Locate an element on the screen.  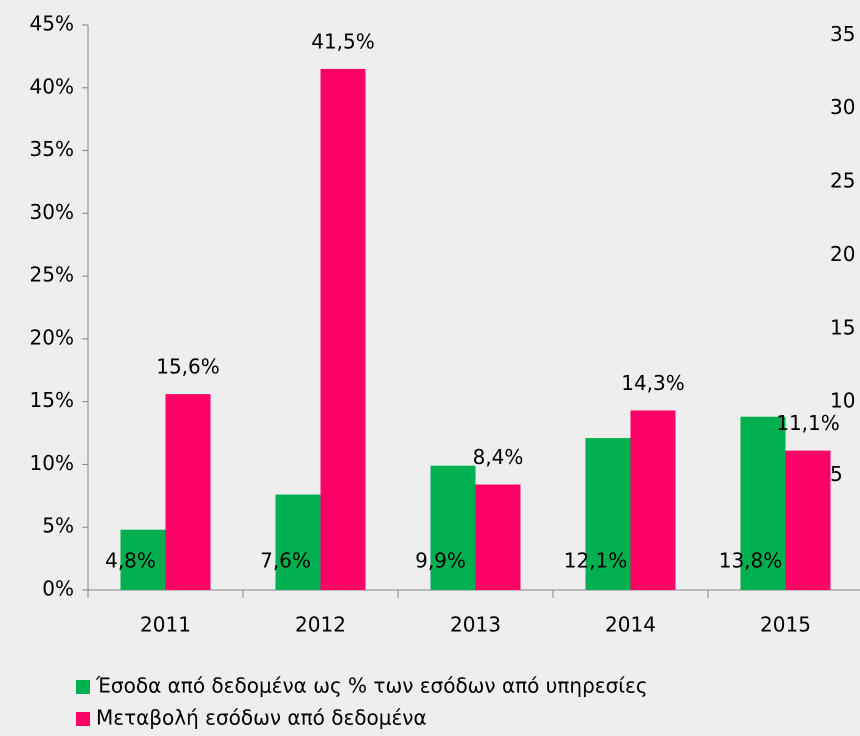
data-label: 13,8% is located at coordinates (751, 561).